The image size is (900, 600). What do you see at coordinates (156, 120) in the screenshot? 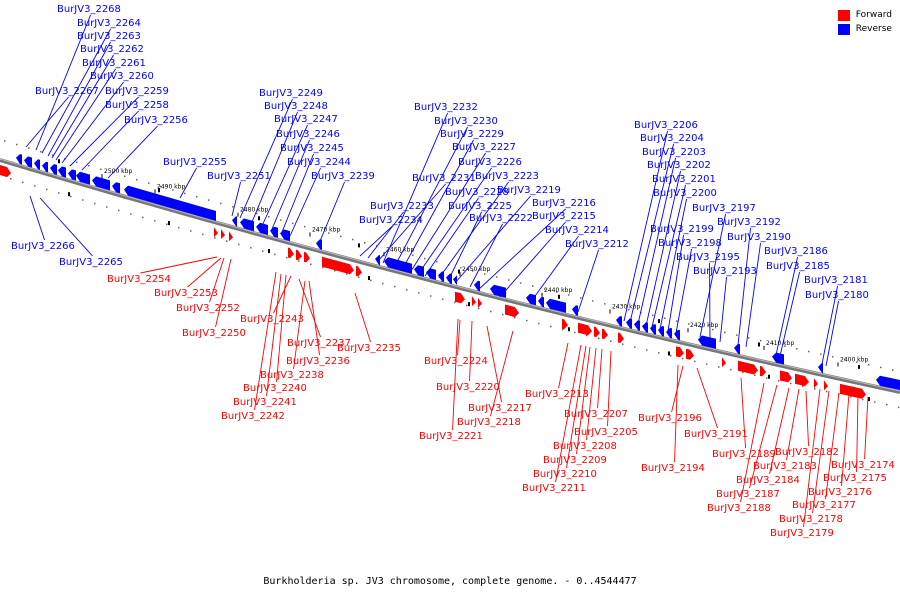
I see `gene-label: BurJV3_2256` at bounding box center [156, 120].